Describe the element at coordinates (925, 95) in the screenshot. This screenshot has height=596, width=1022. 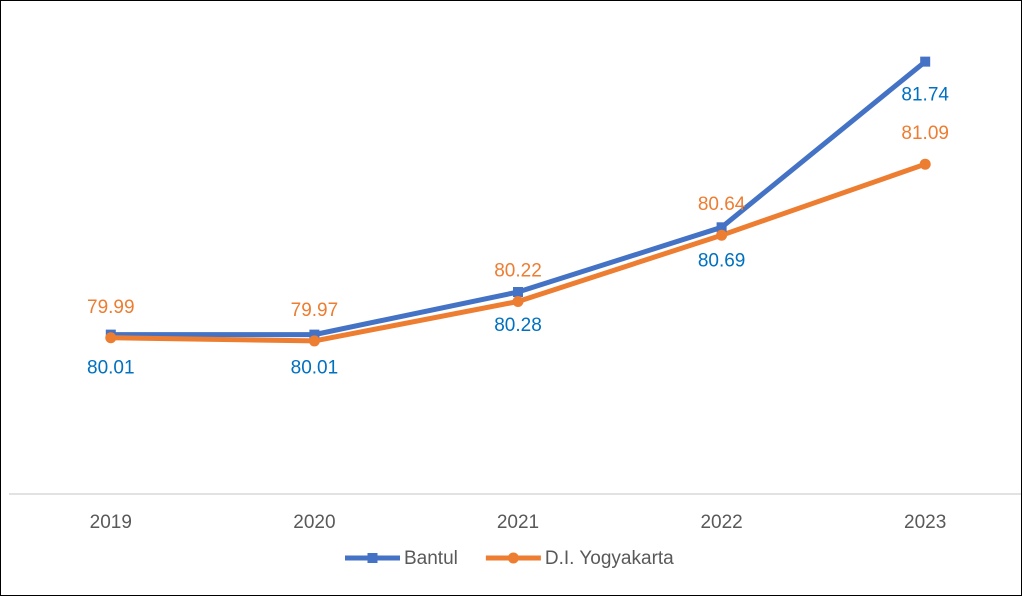
I see `data-label: 81.74` at that location.